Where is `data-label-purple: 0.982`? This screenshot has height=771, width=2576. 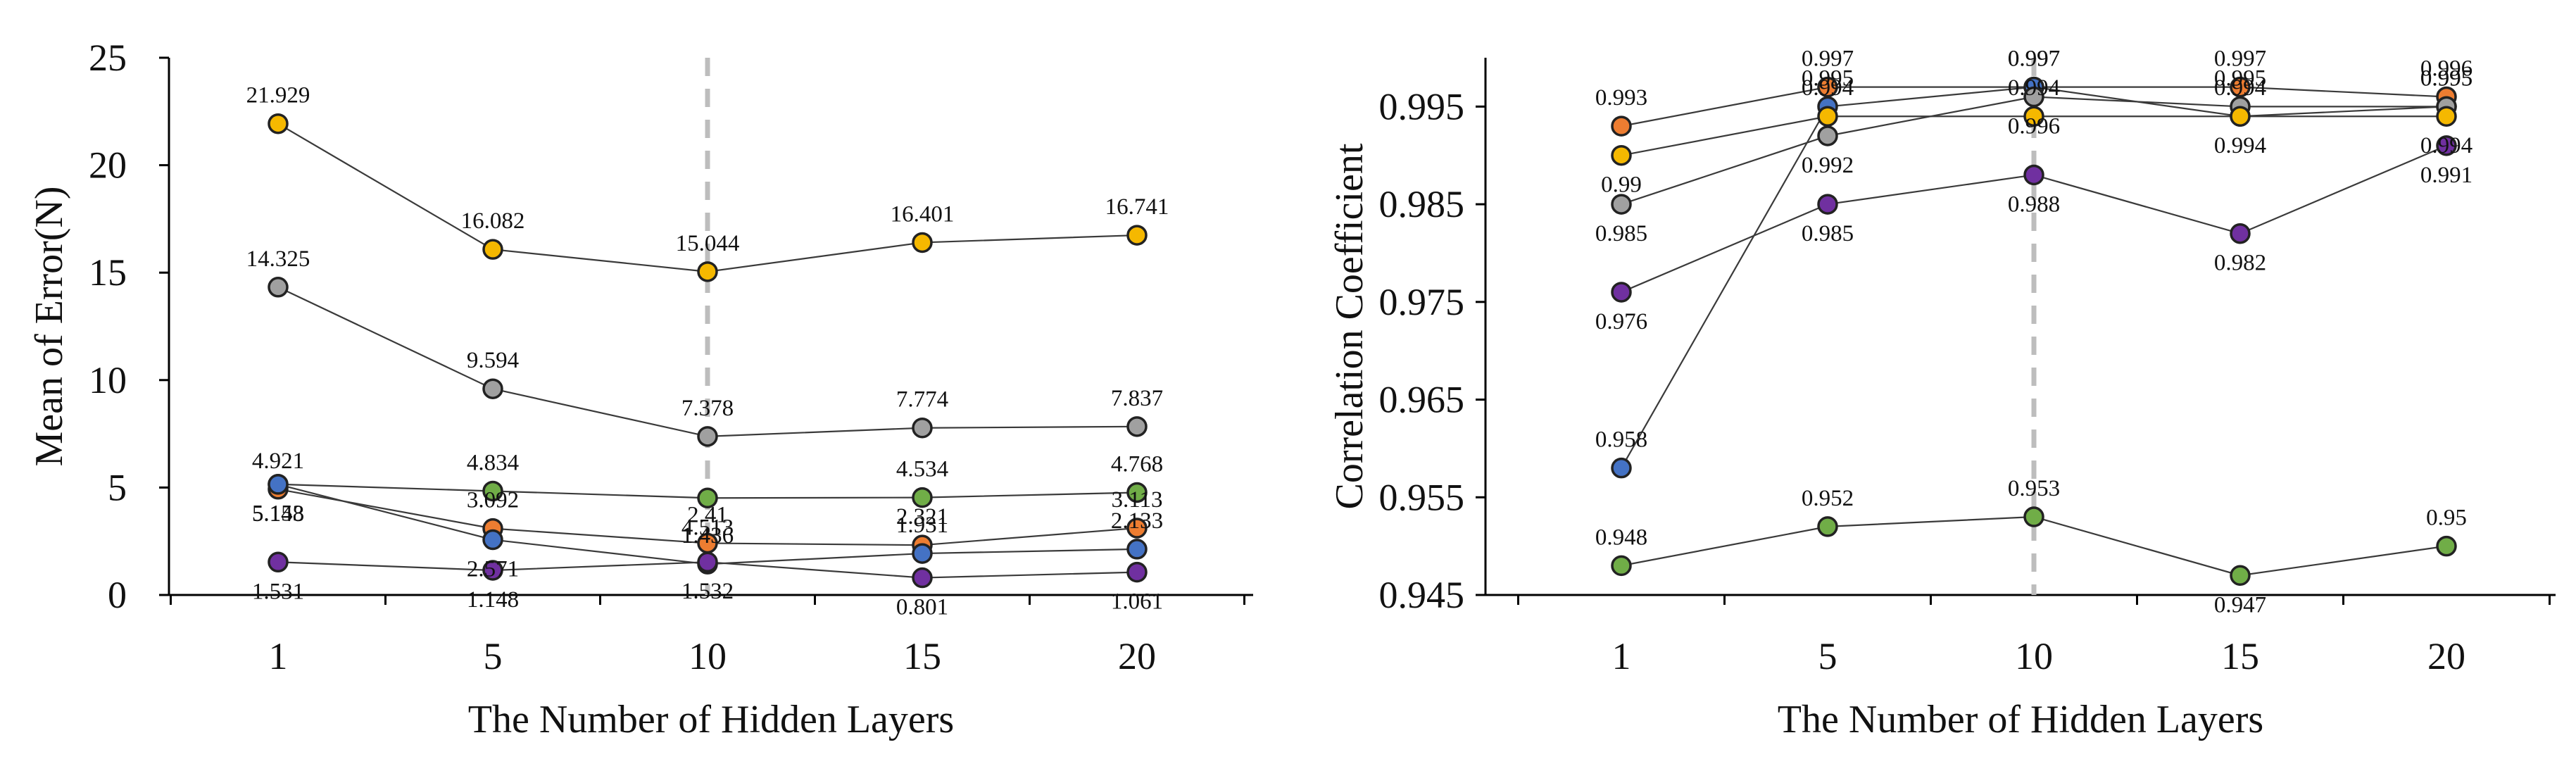
data-label-purple: 0.982 is located at coordinates (2240, 263).